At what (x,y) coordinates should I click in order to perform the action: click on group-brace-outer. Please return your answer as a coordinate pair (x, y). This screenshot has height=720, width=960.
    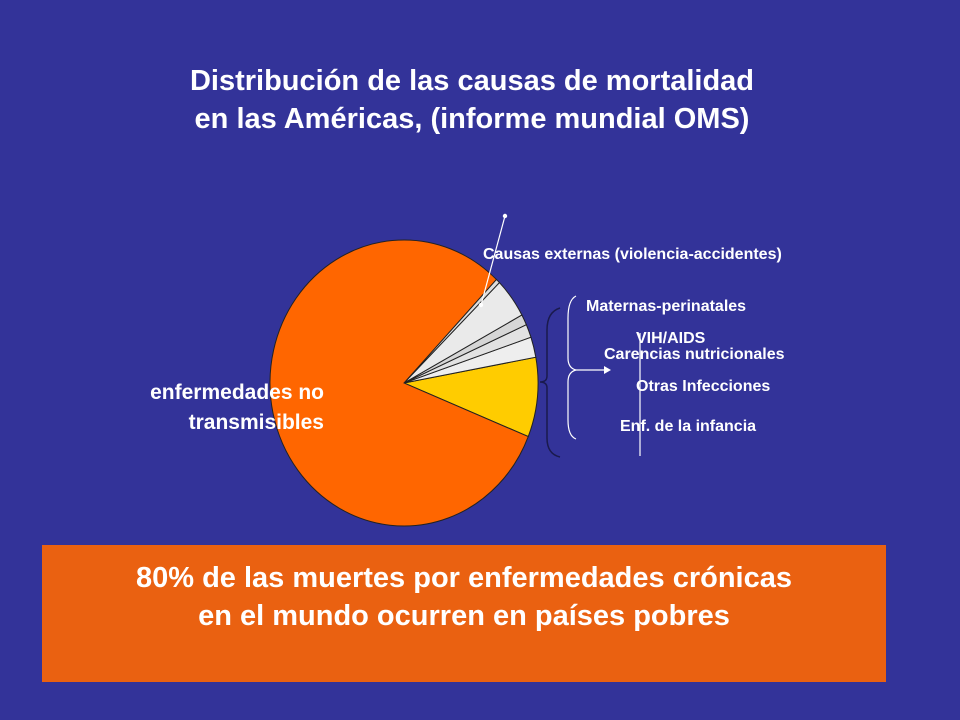
    Looking at the image, I should click on (550, 382).